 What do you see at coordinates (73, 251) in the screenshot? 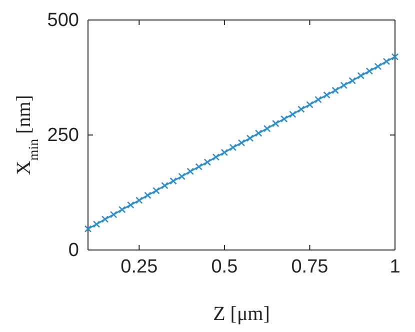
I see `y-tick-label: 0` at bounding box center [73, 251].